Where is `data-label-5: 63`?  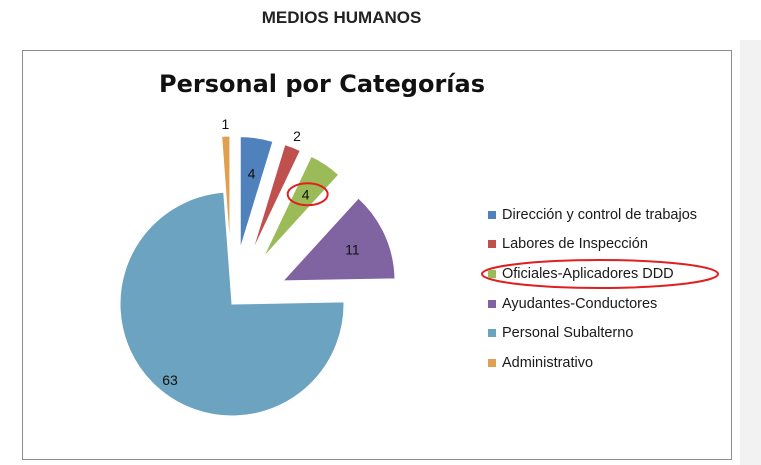
data-label-5: 63 is located at coordinates (170, 380).